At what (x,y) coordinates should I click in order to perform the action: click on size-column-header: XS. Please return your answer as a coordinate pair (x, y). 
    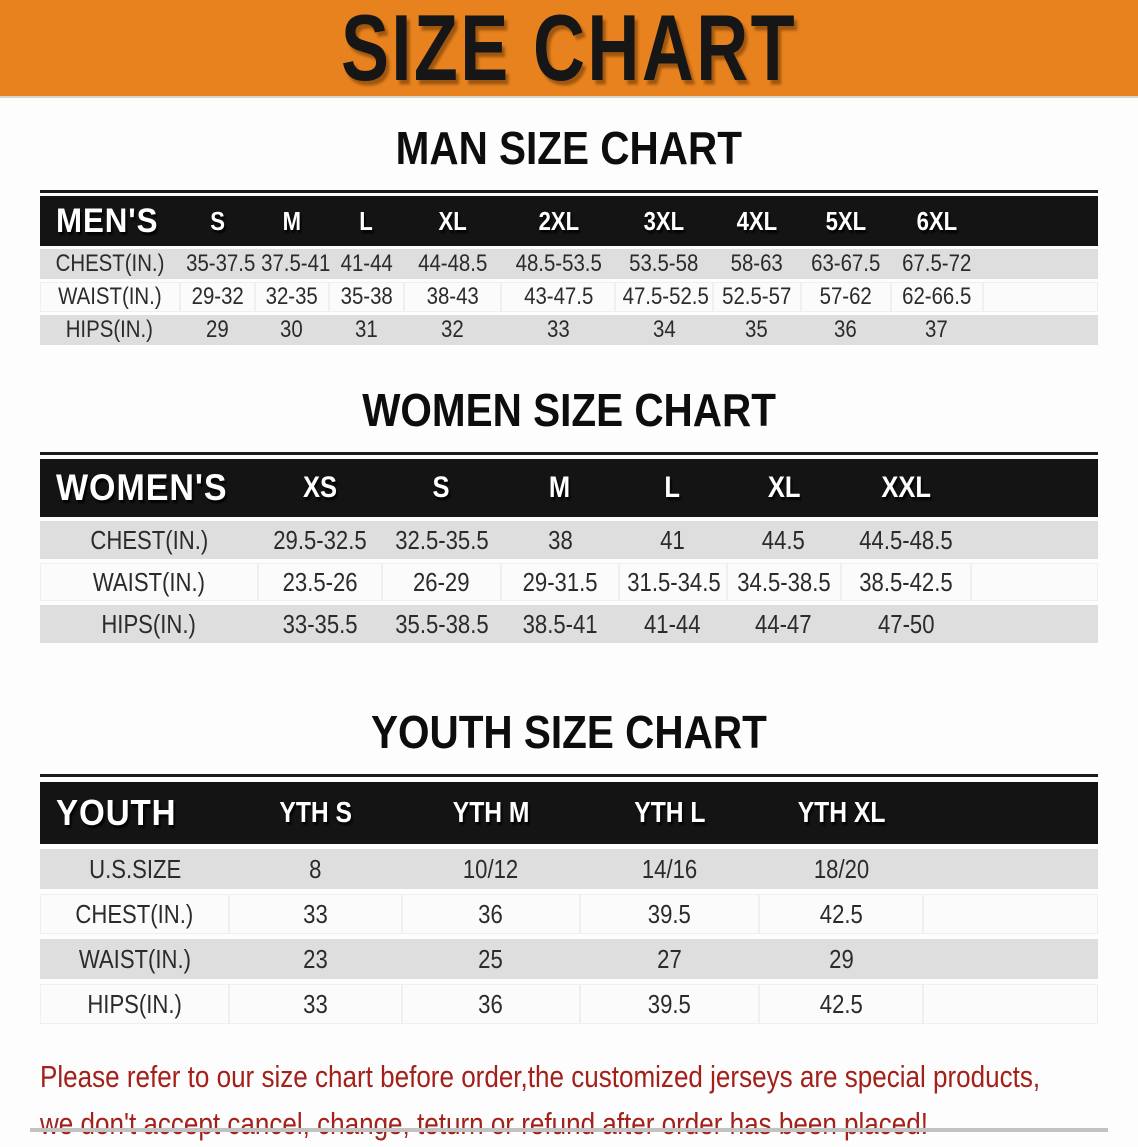
    Looking at the image, I should click on (319, 488).